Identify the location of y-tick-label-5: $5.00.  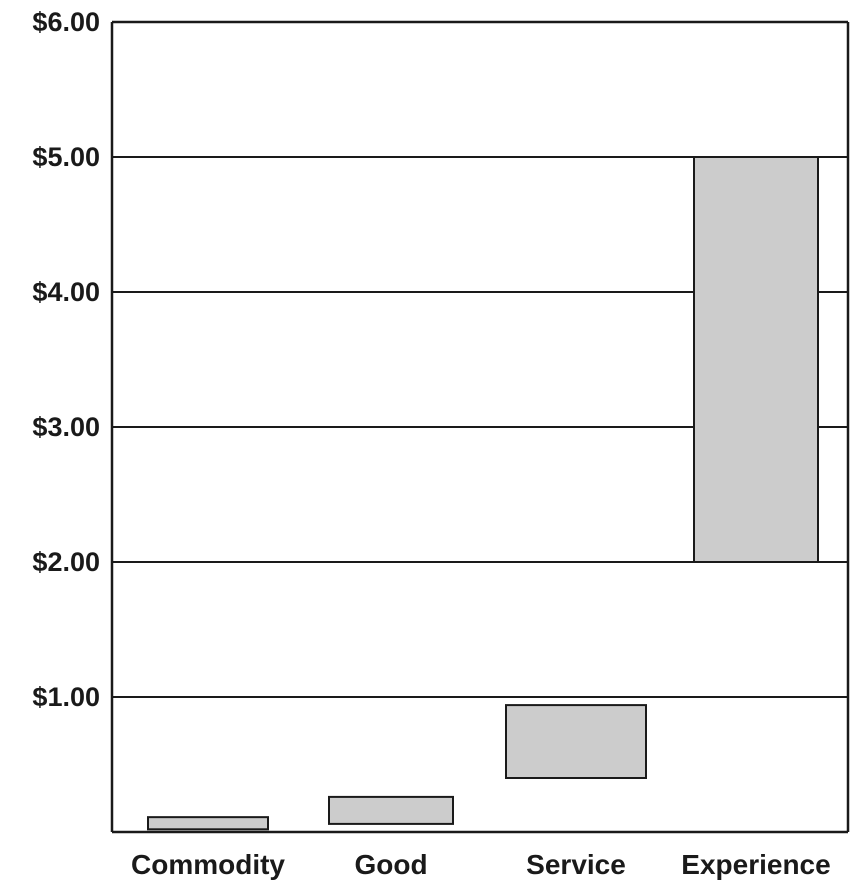
(66, 157).